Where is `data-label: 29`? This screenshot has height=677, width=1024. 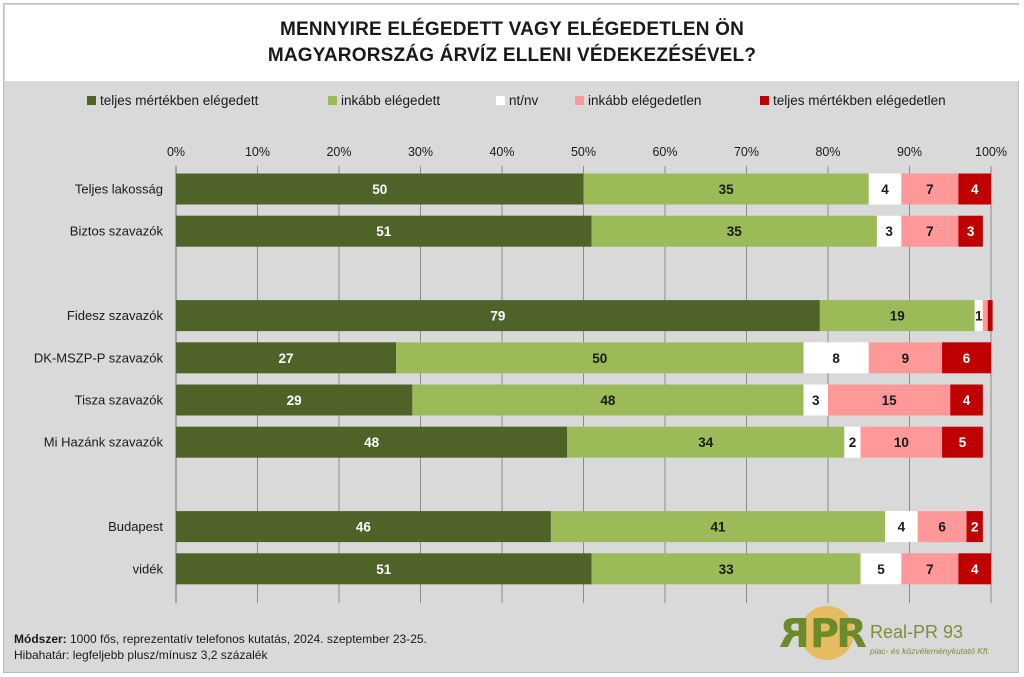 data-label: 29 is located at coordinates (294, 400).